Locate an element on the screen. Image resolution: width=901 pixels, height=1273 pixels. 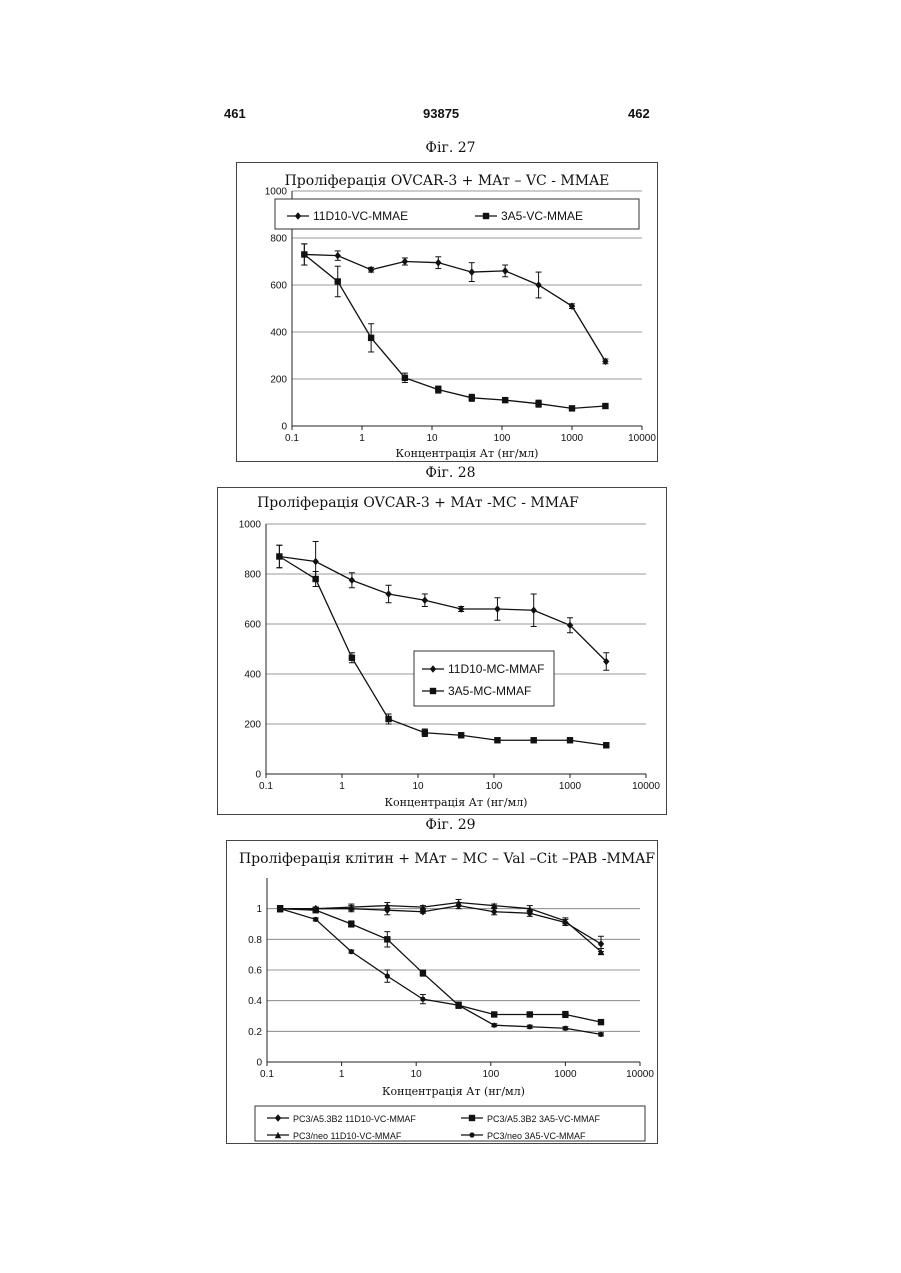
legend-label: 11D10-MC-MMAF is located at coordinates (496, 669).